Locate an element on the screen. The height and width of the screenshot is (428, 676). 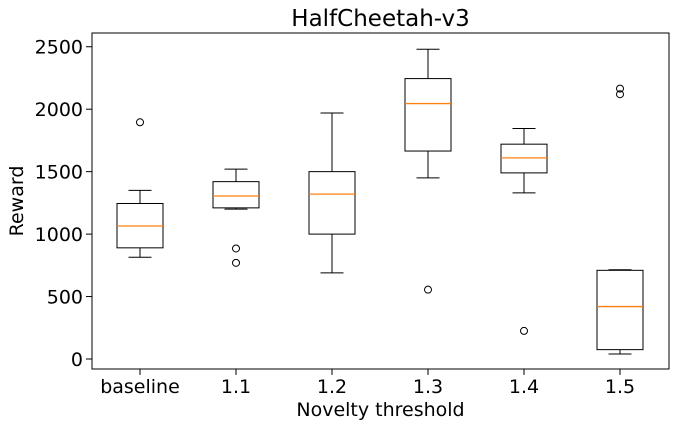
box-1.4 is located at coordinates (524, 231).